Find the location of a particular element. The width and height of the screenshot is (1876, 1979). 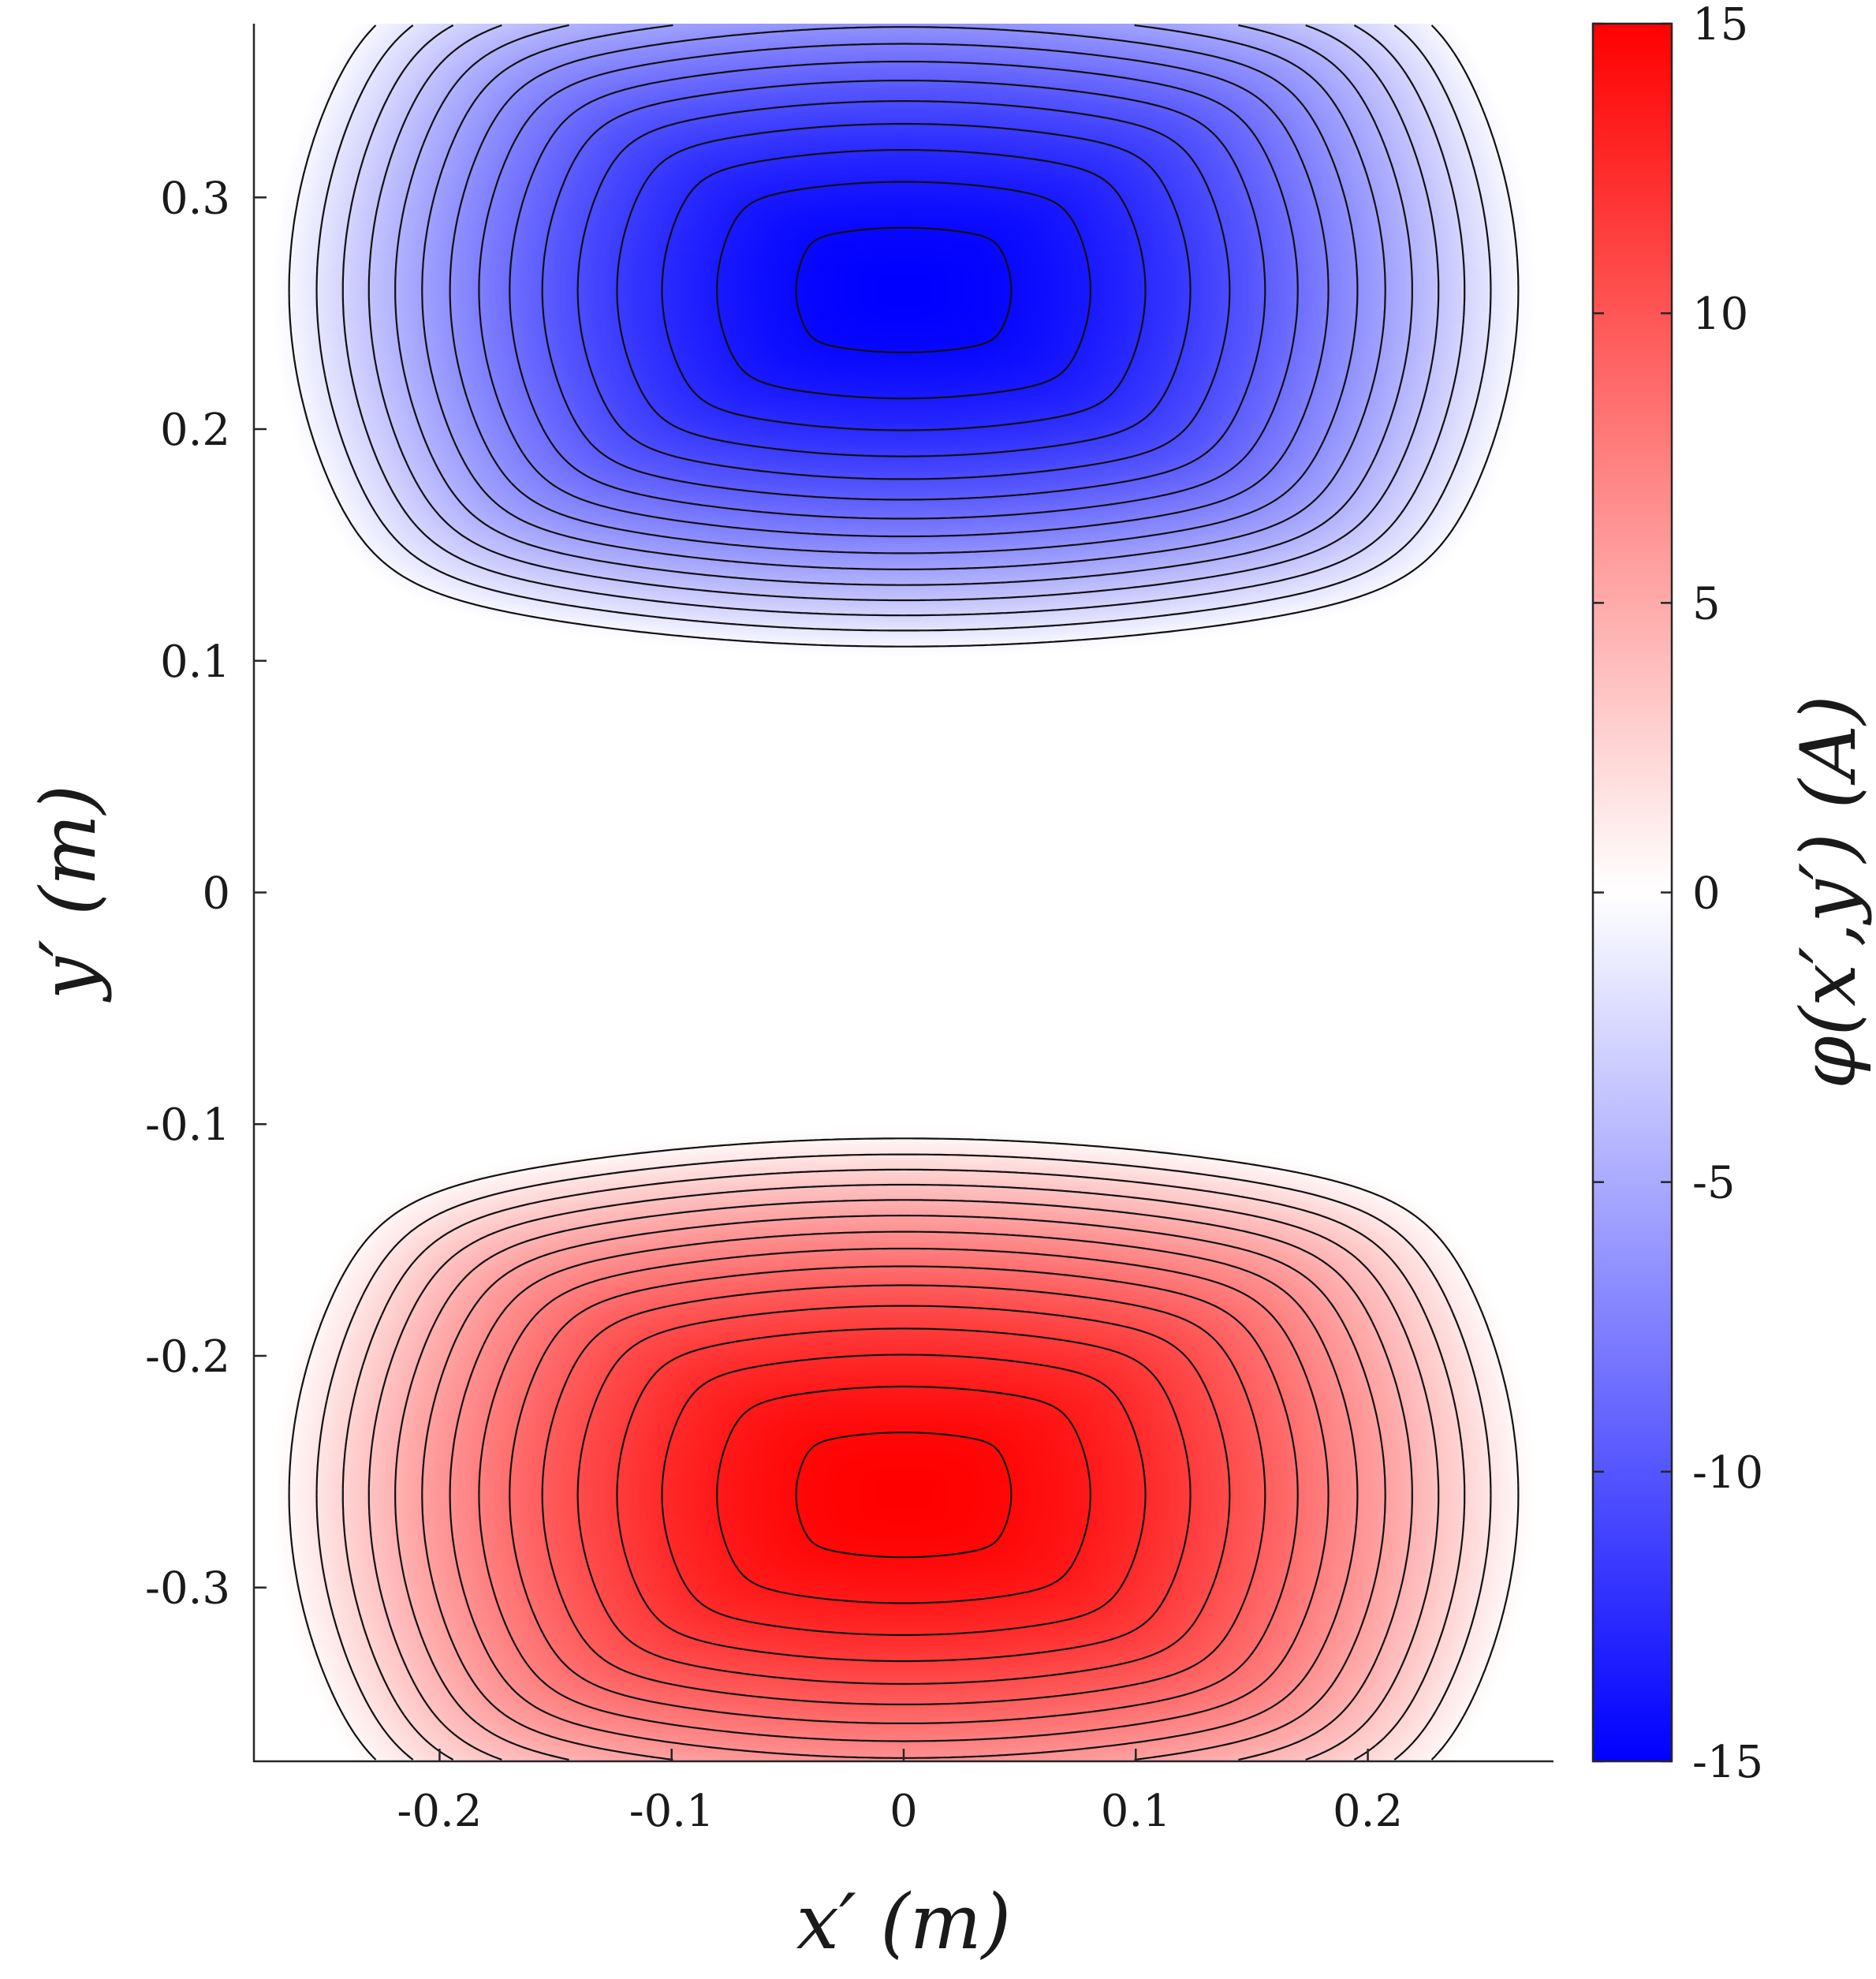

y-tick-label: 0 is located at coordinates (216, 894).